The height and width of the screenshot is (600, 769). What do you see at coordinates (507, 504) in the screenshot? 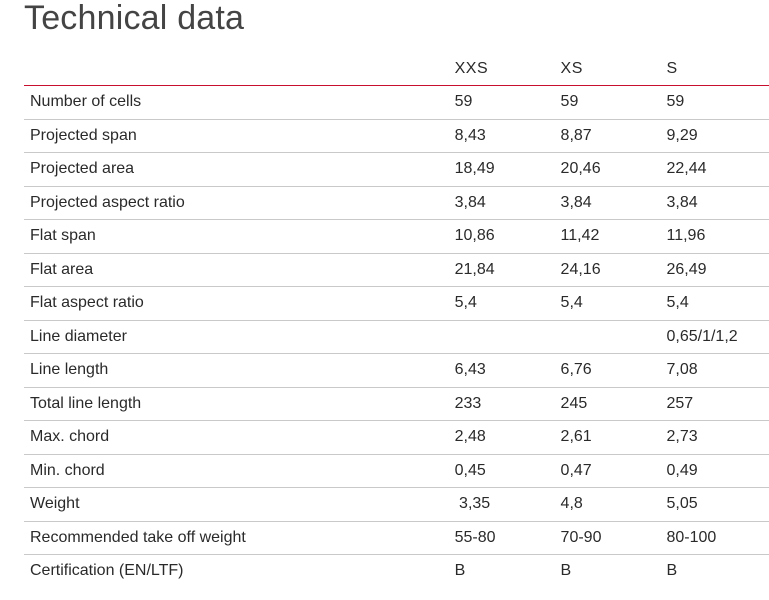
I see `cell-xxs: 3,35` at bounding box center [507, 504].